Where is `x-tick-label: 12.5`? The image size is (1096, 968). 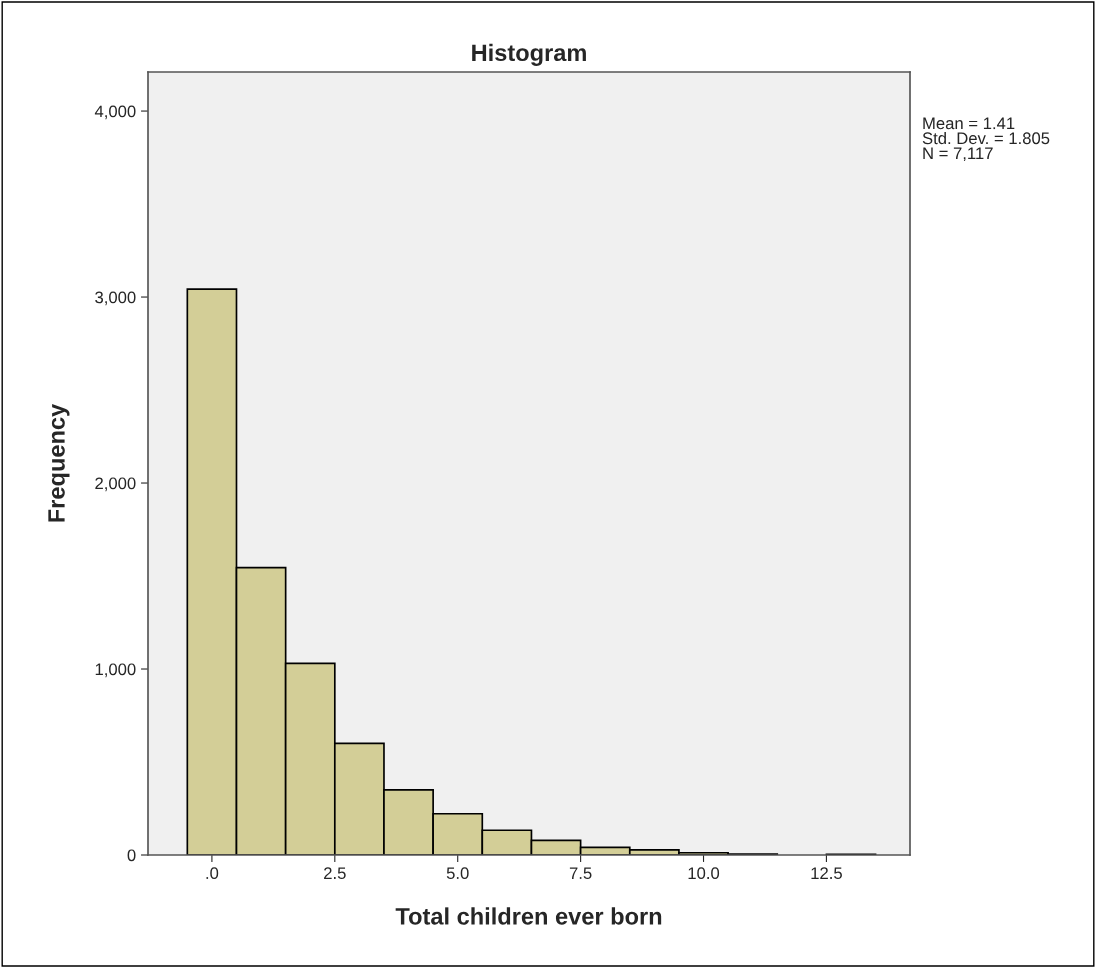
x-tick-label: 12.5 is located at coordinates (826, 873).